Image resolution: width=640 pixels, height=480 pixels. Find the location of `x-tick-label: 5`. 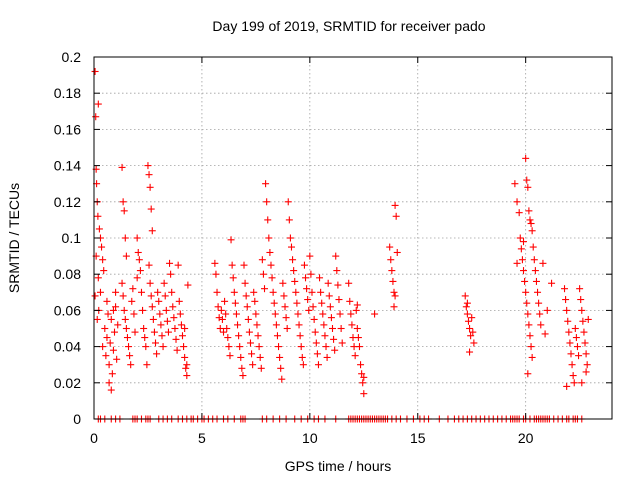

x-tick-label: 5 is located at coordinates (202, 438).